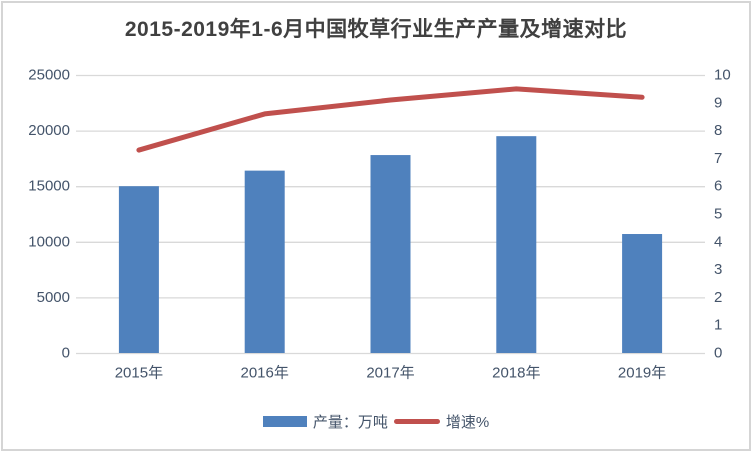 This screenshot has width=752, height=452. I want to click on x-axis-category-label: 2016年, so click(265, 373).